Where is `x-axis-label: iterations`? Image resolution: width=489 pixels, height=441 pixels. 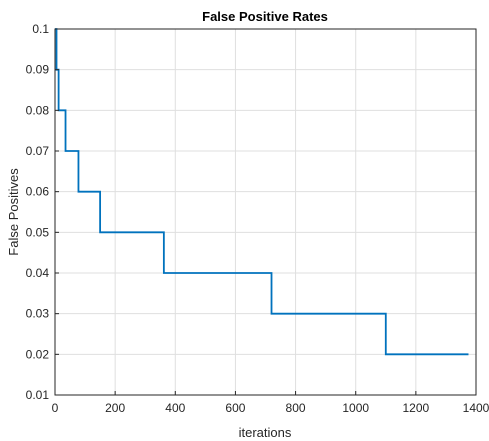 x-axis-label: iterations is located at coordinates (265, 432).